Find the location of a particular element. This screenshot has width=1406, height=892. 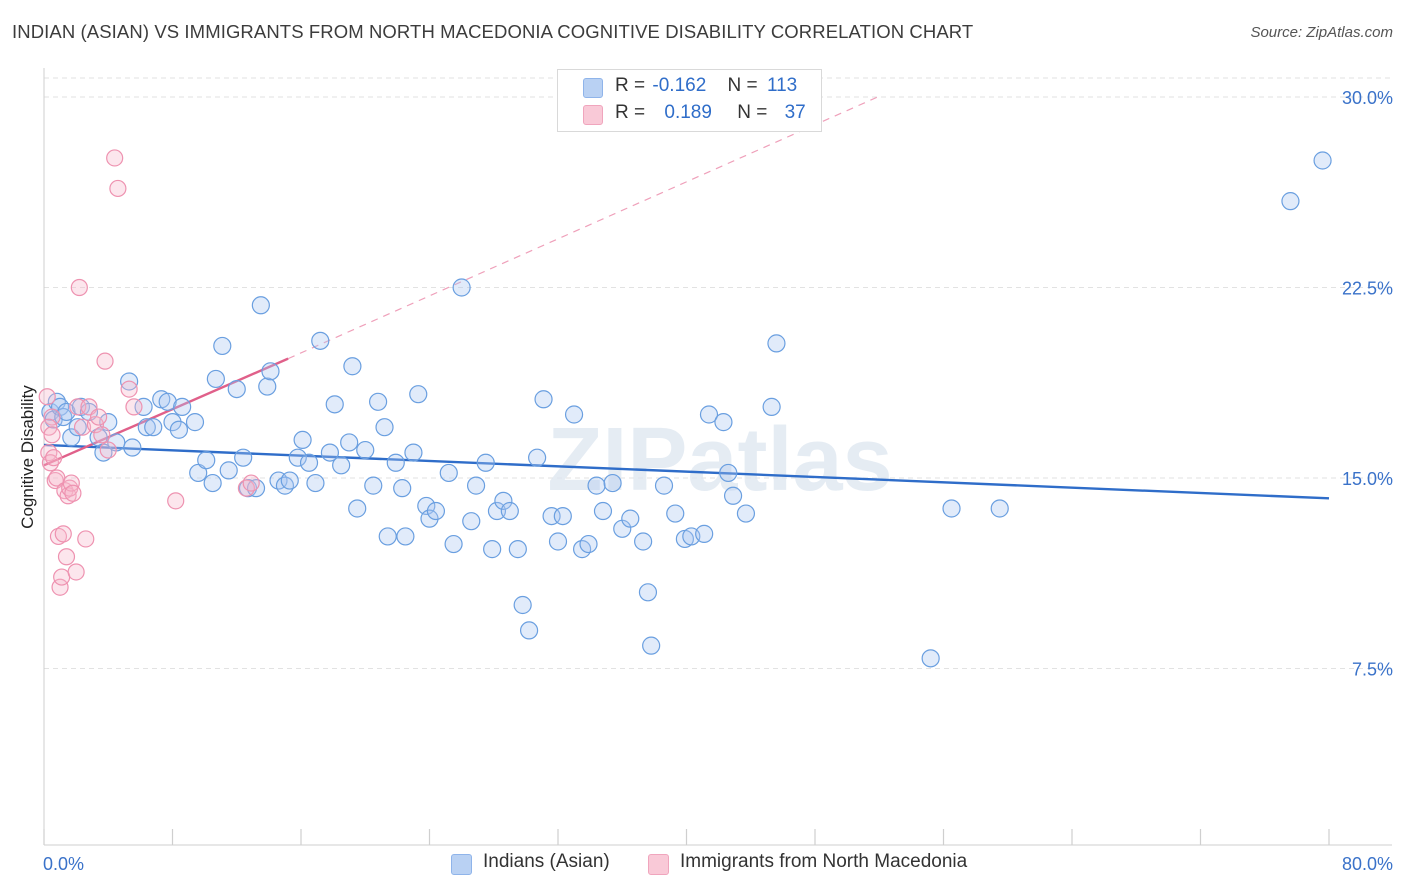

bottom-legend-swatch-pink is located at coordinates (658, 864).